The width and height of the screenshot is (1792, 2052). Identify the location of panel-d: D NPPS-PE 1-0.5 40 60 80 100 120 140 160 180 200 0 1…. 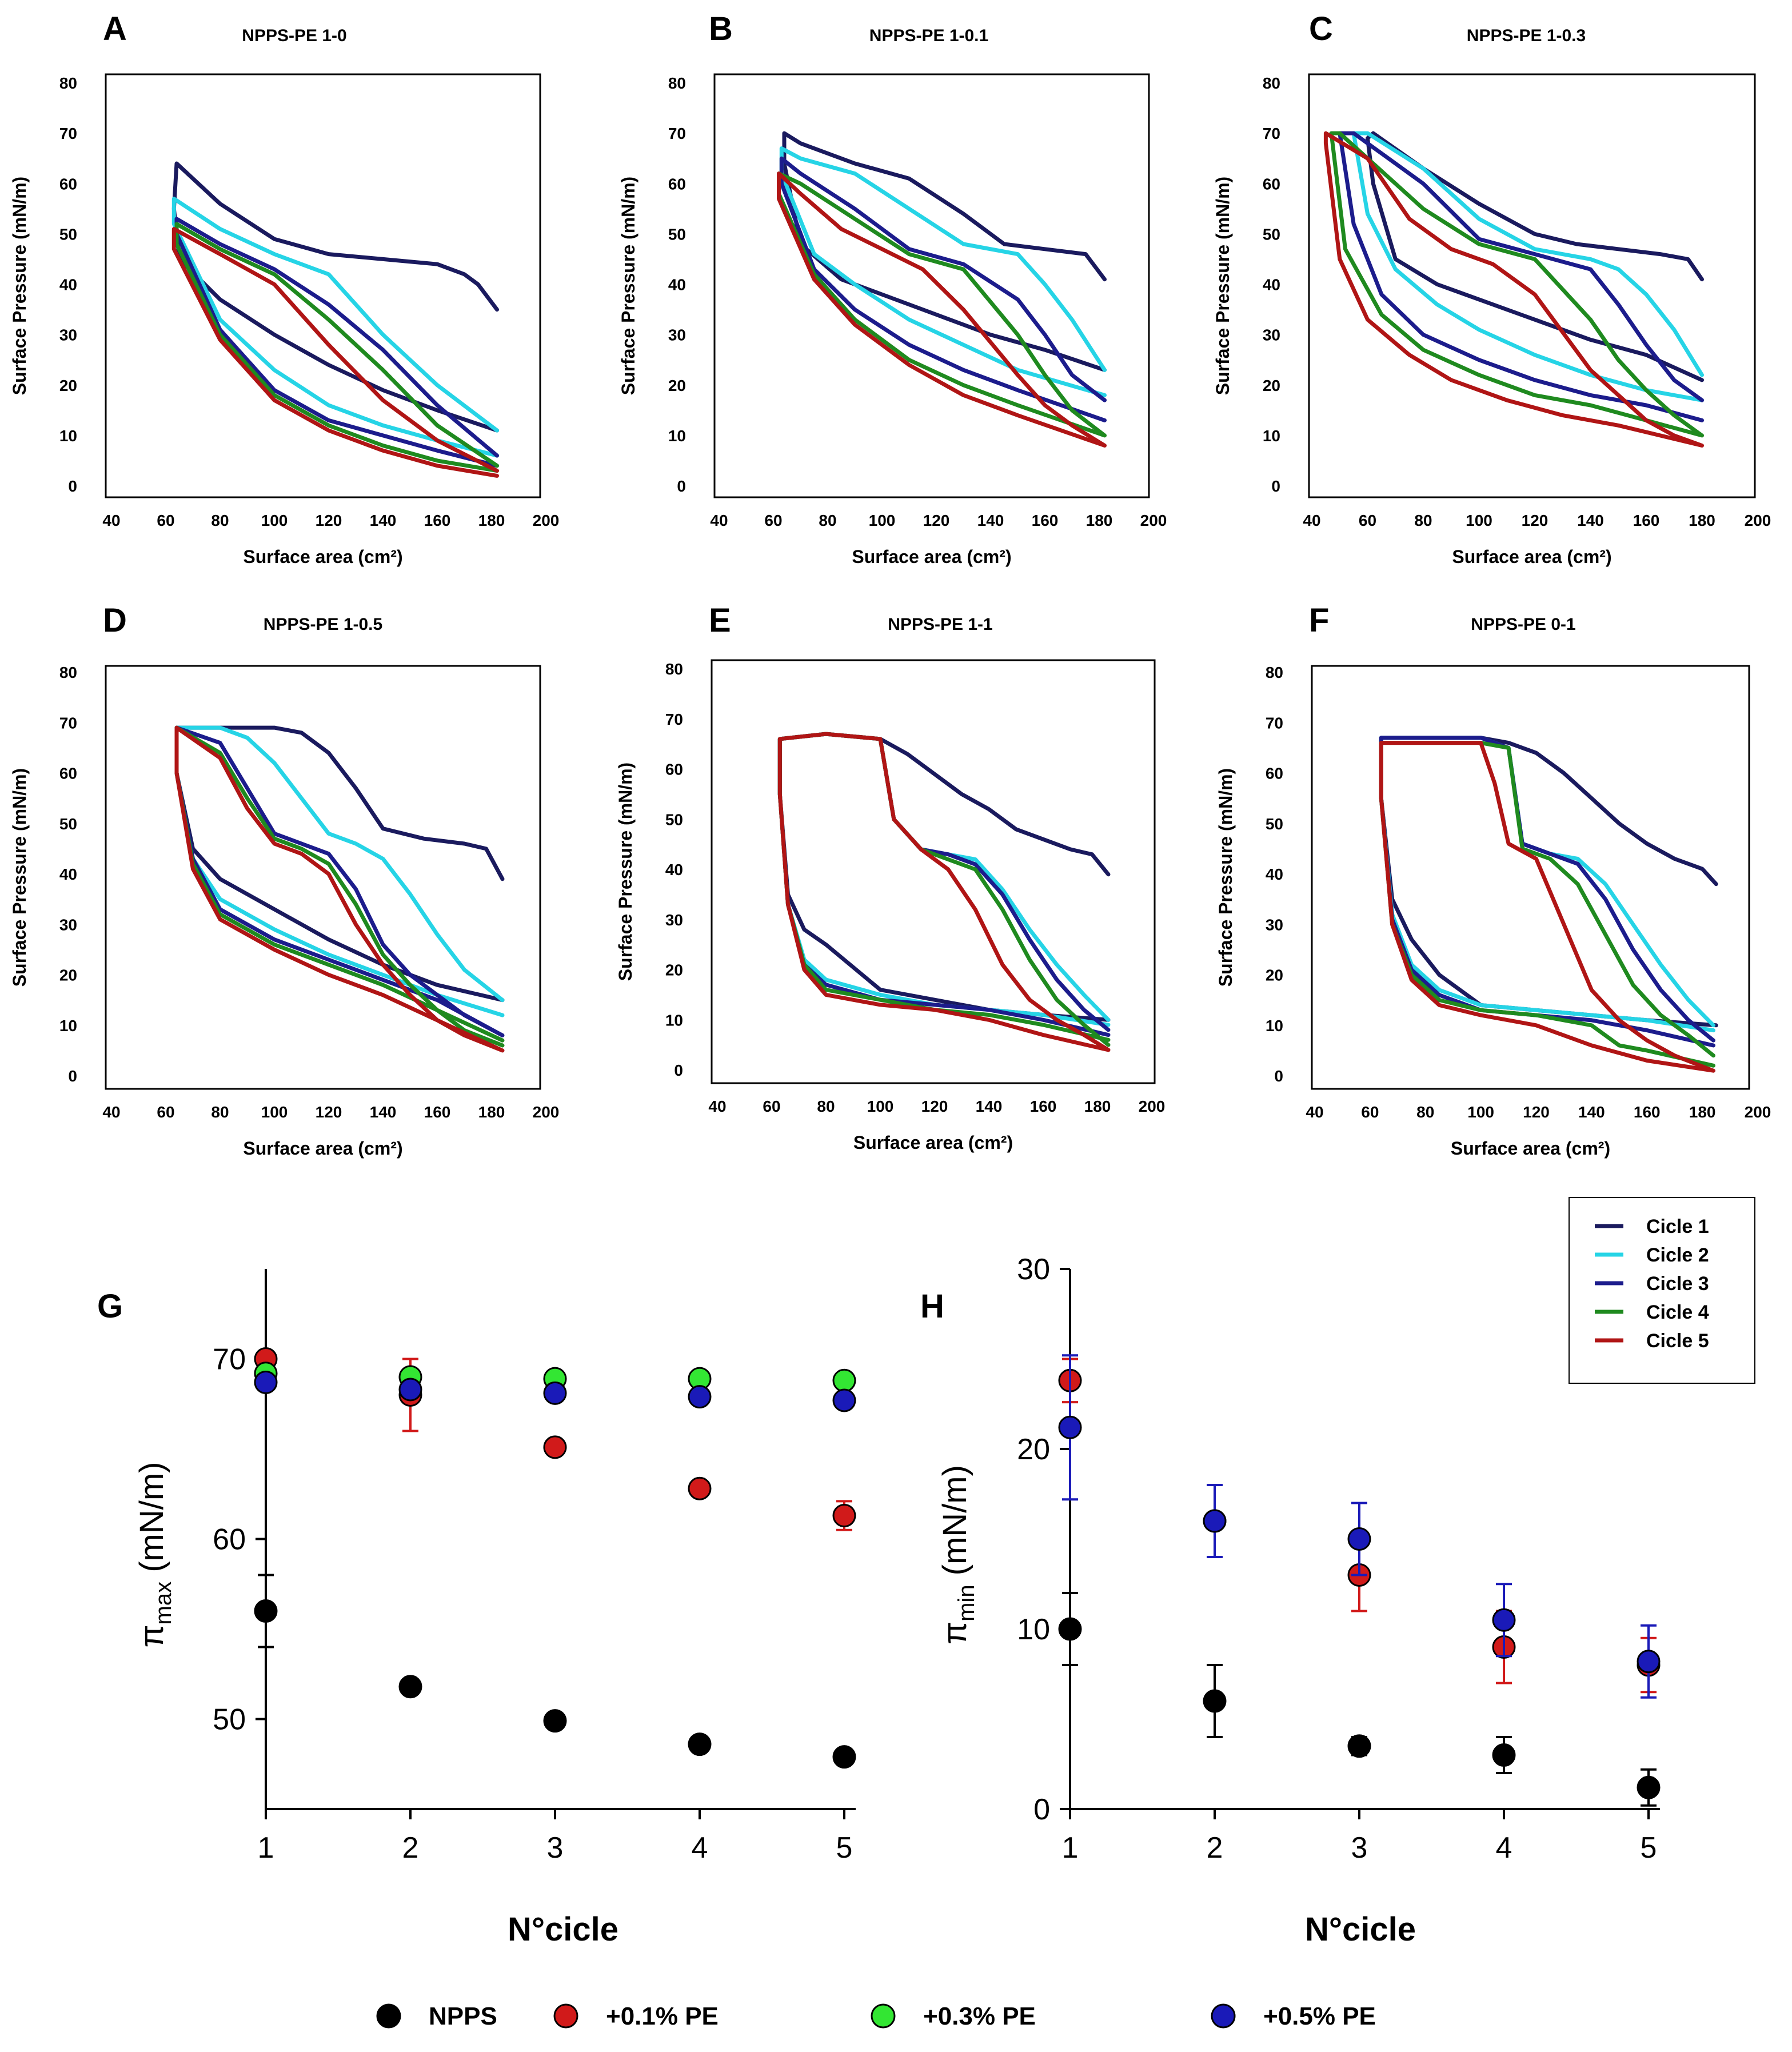
(284, 880).